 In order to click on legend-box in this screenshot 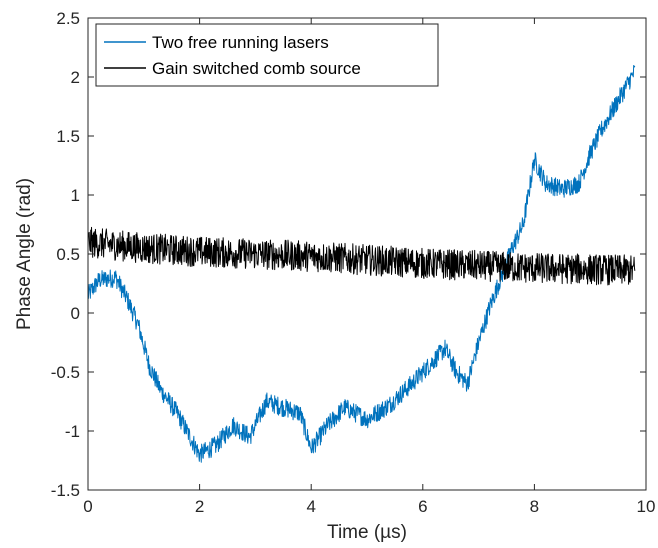, I will do `click(267, 55)`.